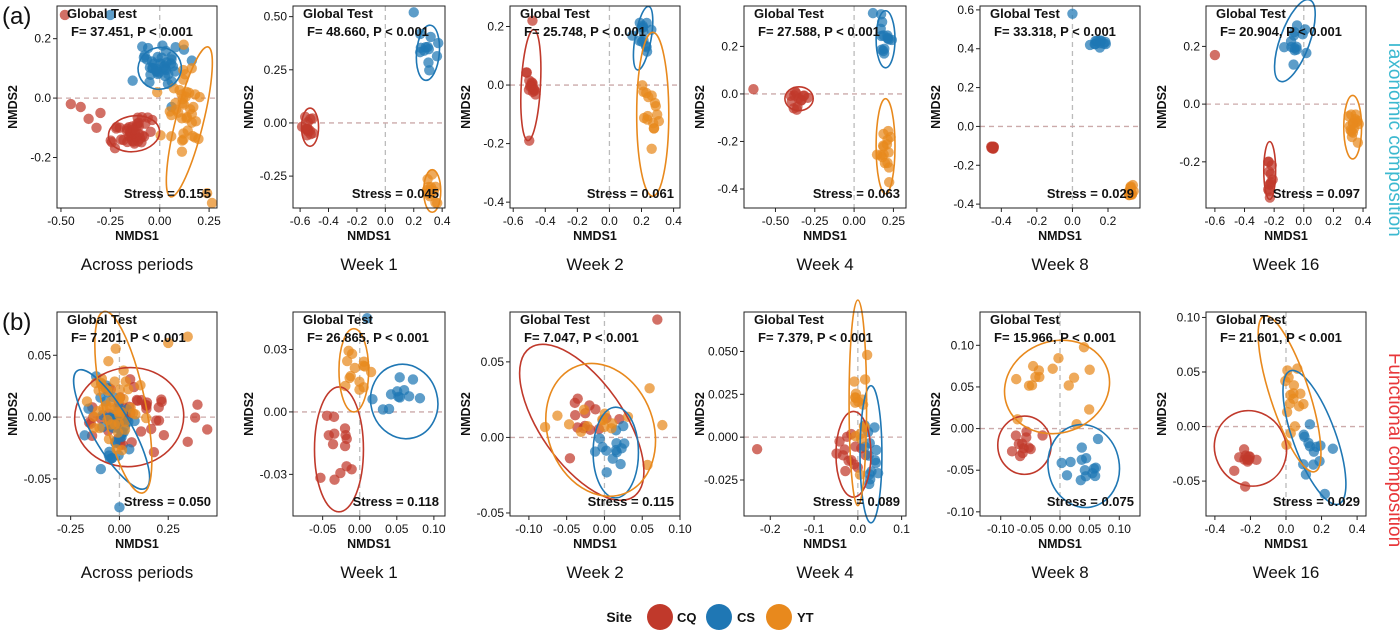  I want to click on stress-label: Stress = 0.029, so click(1090, 193).